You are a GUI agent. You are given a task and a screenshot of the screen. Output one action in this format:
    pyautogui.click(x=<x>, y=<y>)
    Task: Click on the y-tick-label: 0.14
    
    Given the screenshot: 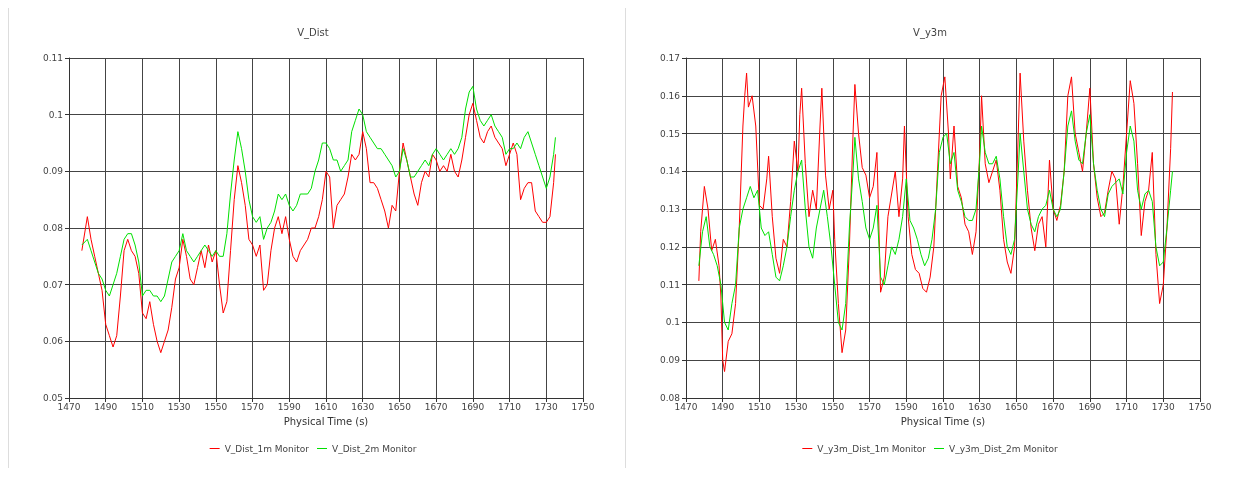 What is the action you would take?
    pyautogui.click(x=670, y=171)
    